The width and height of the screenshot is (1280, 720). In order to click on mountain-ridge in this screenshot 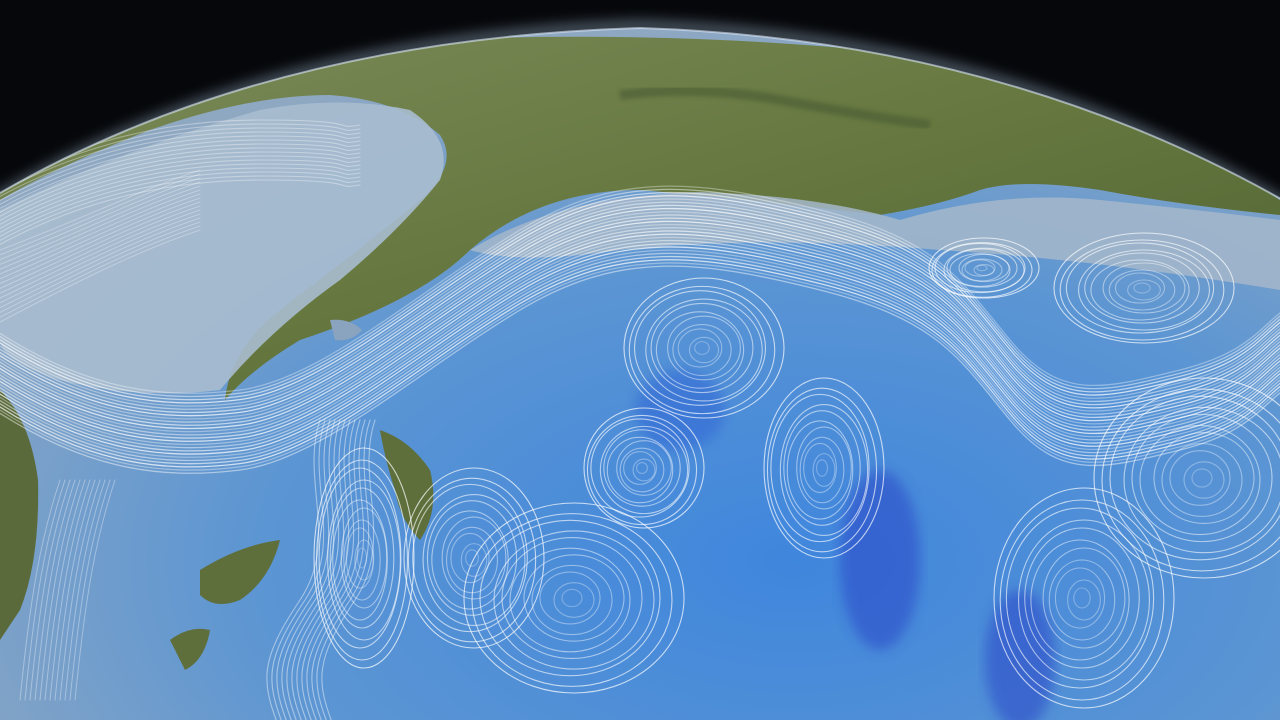, I will do `click(775, 108)`.